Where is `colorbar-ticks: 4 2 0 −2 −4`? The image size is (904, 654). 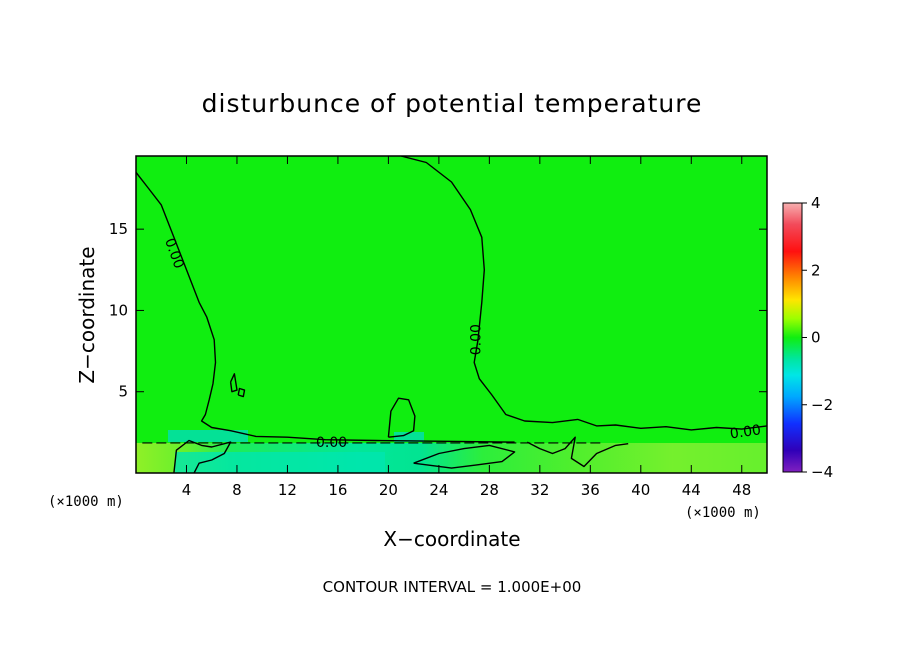
colorbar-ticks: 4 2 0 −2 −4 is located at coordinates (817, 337).